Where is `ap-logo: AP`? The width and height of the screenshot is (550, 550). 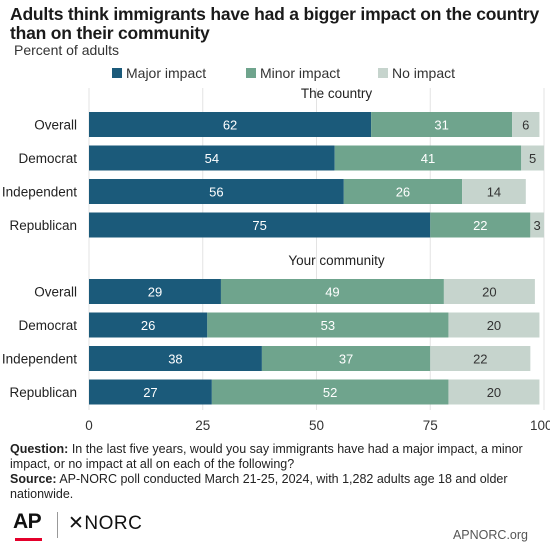
ap-logo: AP is located at coordinates (27, 521).